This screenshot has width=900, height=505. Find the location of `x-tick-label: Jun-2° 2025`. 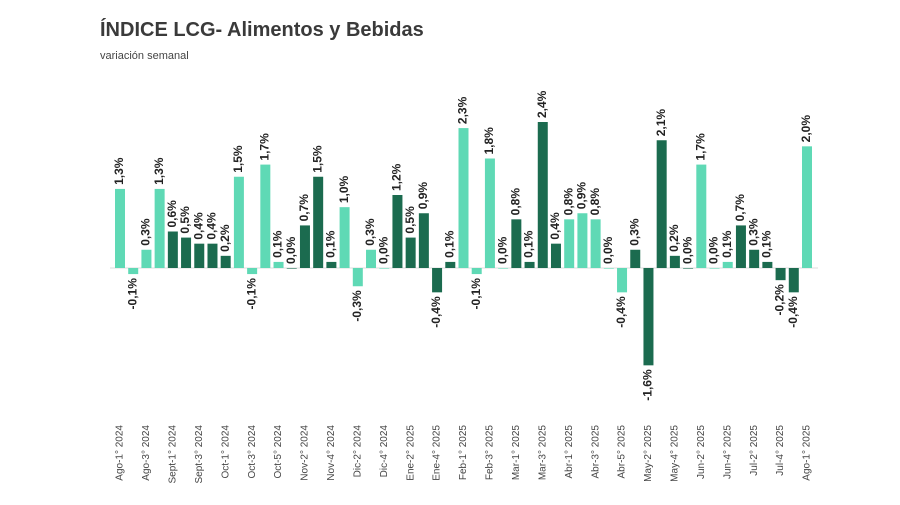

x-tick-label: Jun-2° 2025 is located at coordinates (701, 452).